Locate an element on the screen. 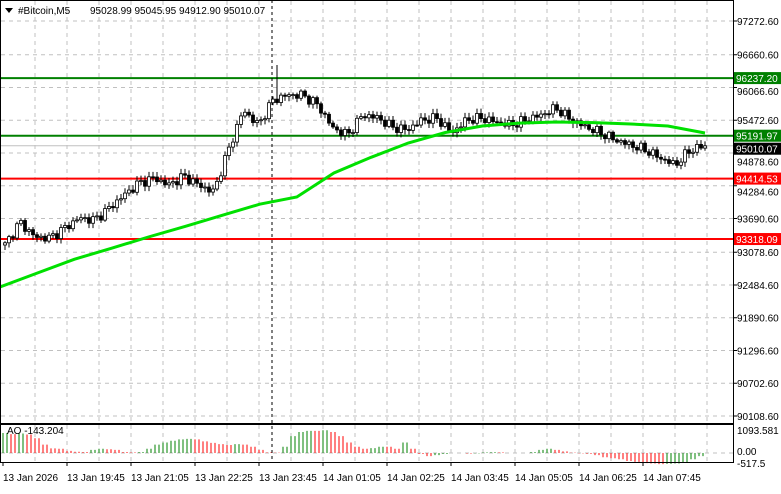 Image resolution: width=781 pixels, height=494 pixels. level-label: 93318.09 is located at coordinates (757, 240).